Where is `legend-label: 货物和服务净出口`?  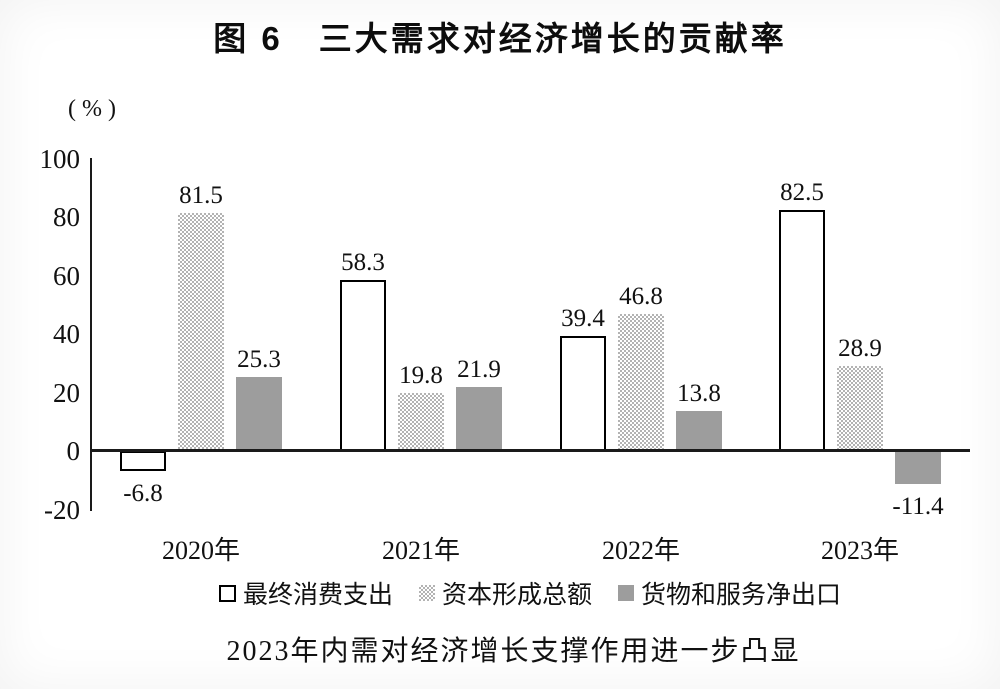
legend-label: 货物和服务净出口 is located at coordinates (741, 595).